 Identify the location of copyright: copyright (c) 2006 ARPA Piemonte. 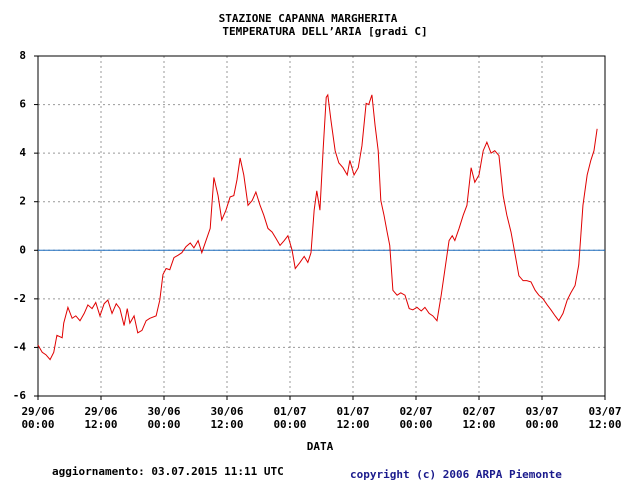
(456, 474).